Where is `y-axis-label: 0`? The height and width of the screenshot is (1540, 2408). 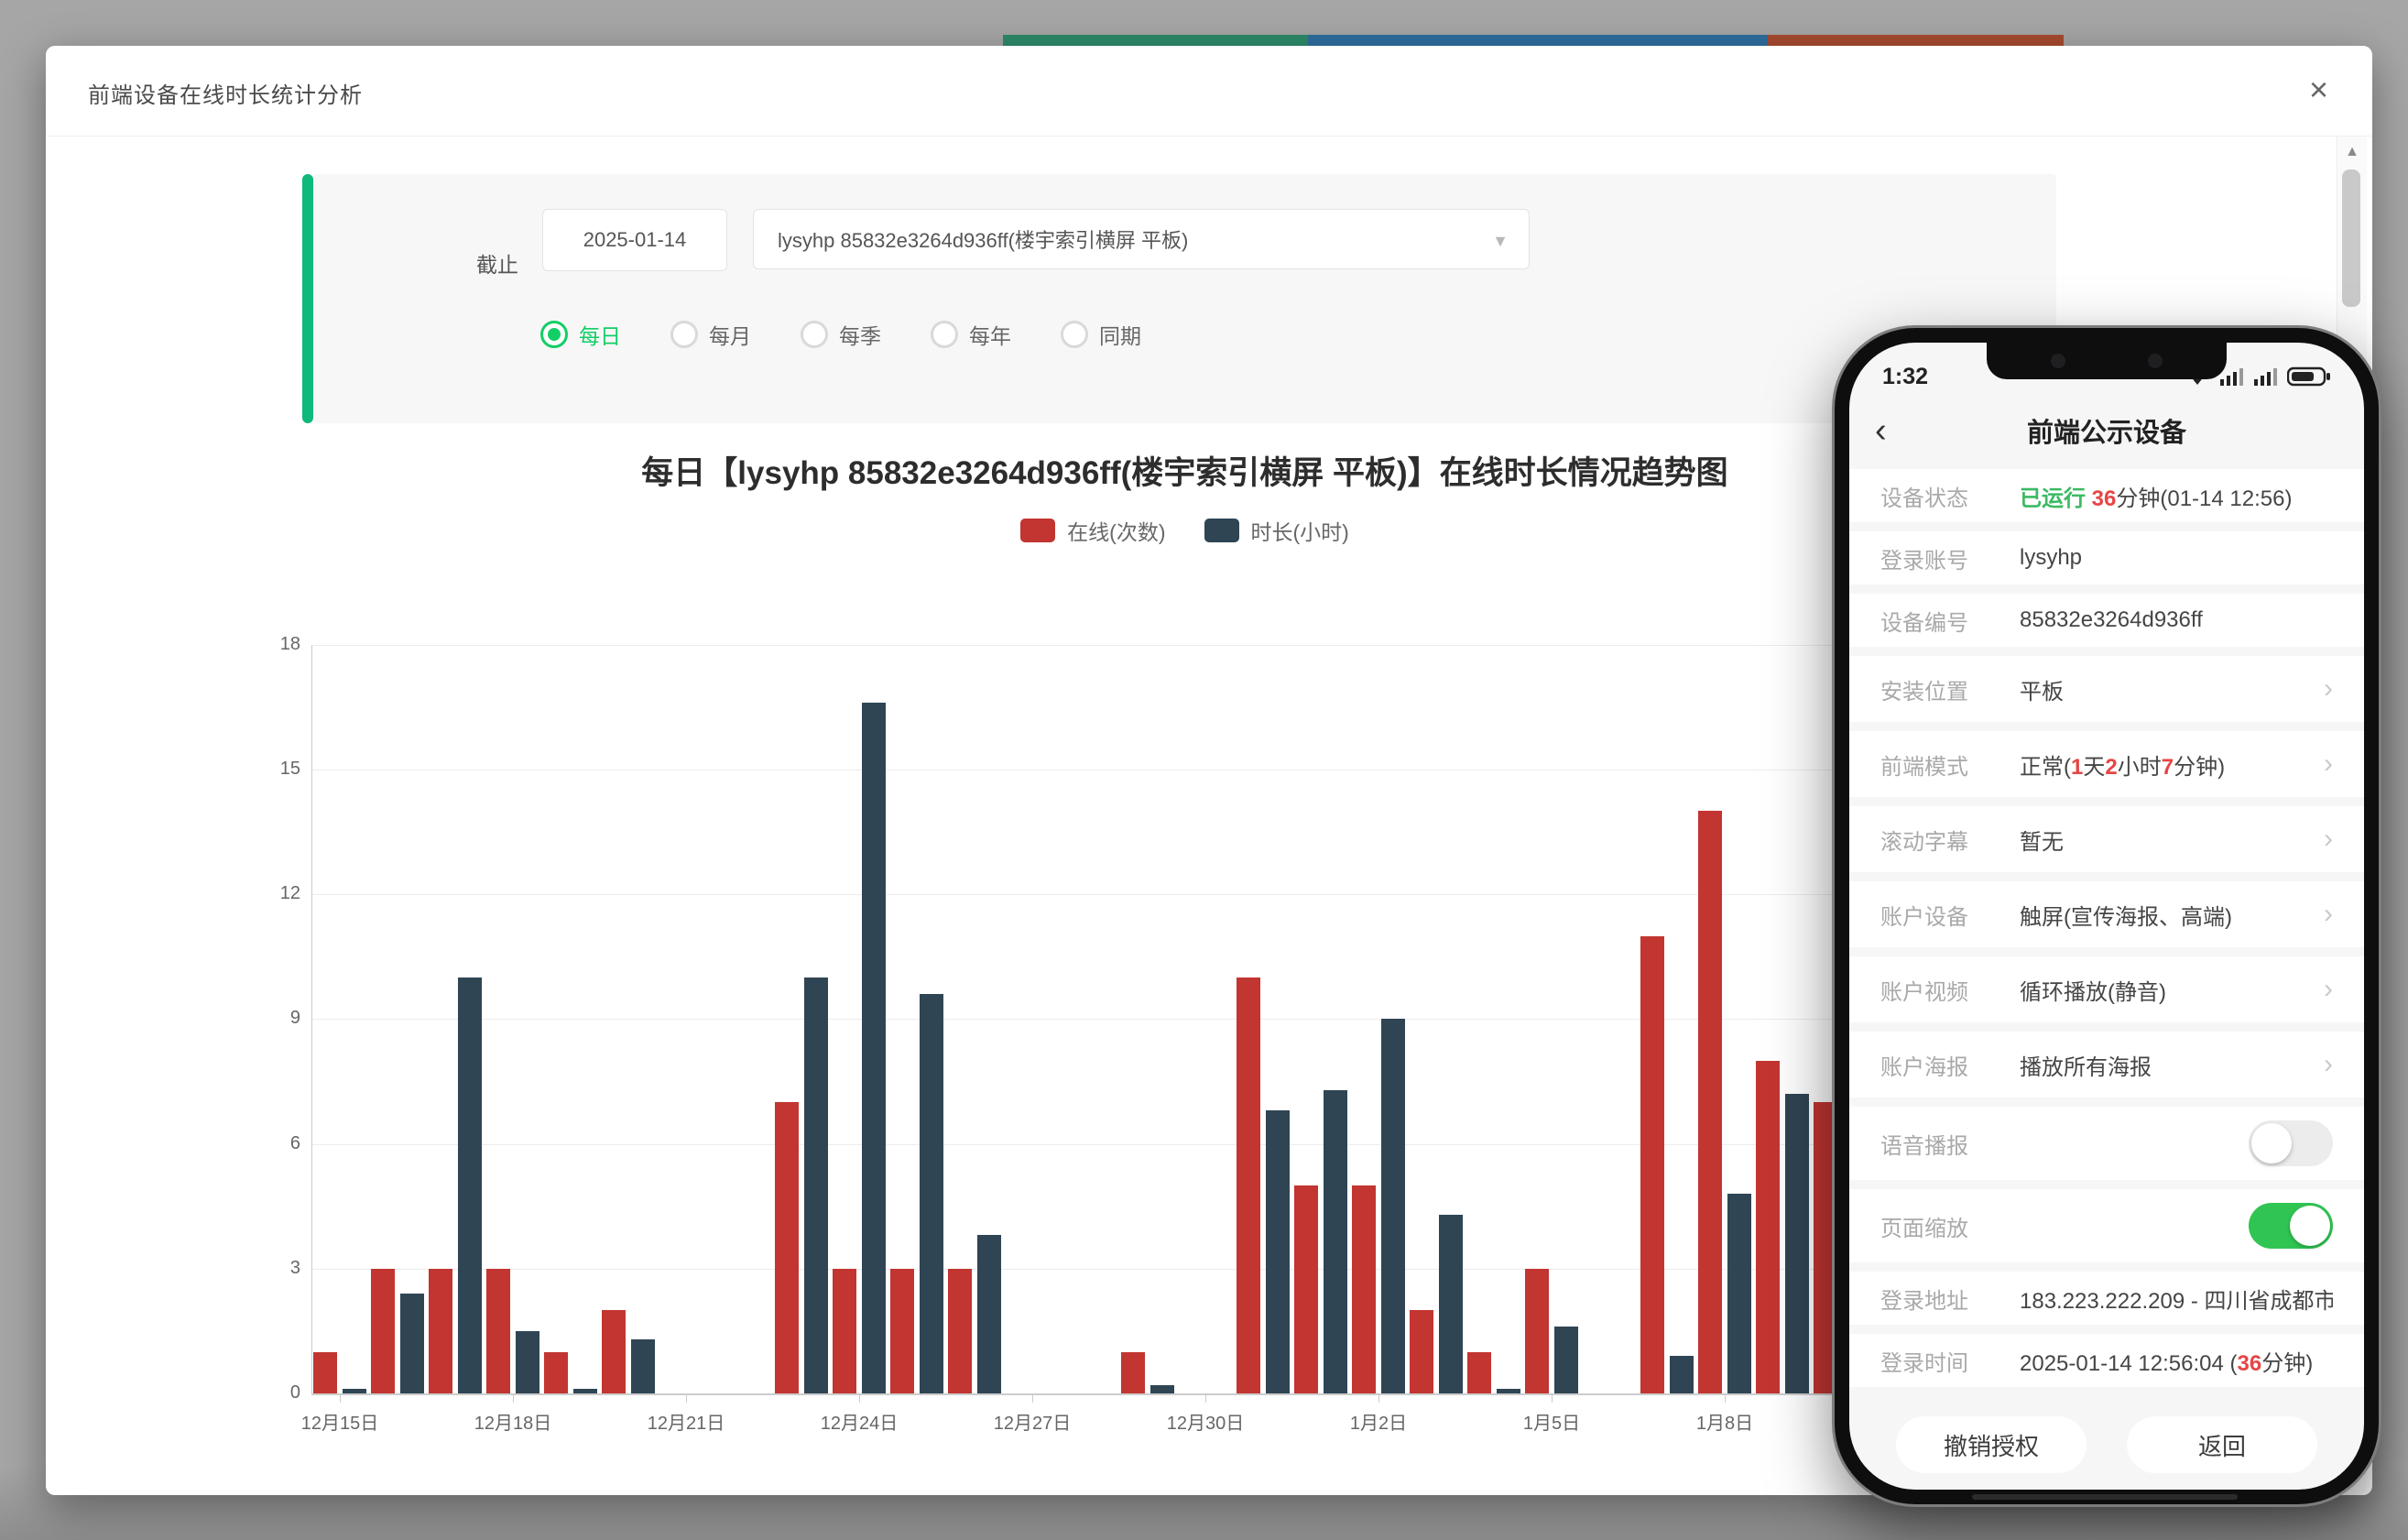 y-axis-label: 0 is located at coordinates (294, 1392).